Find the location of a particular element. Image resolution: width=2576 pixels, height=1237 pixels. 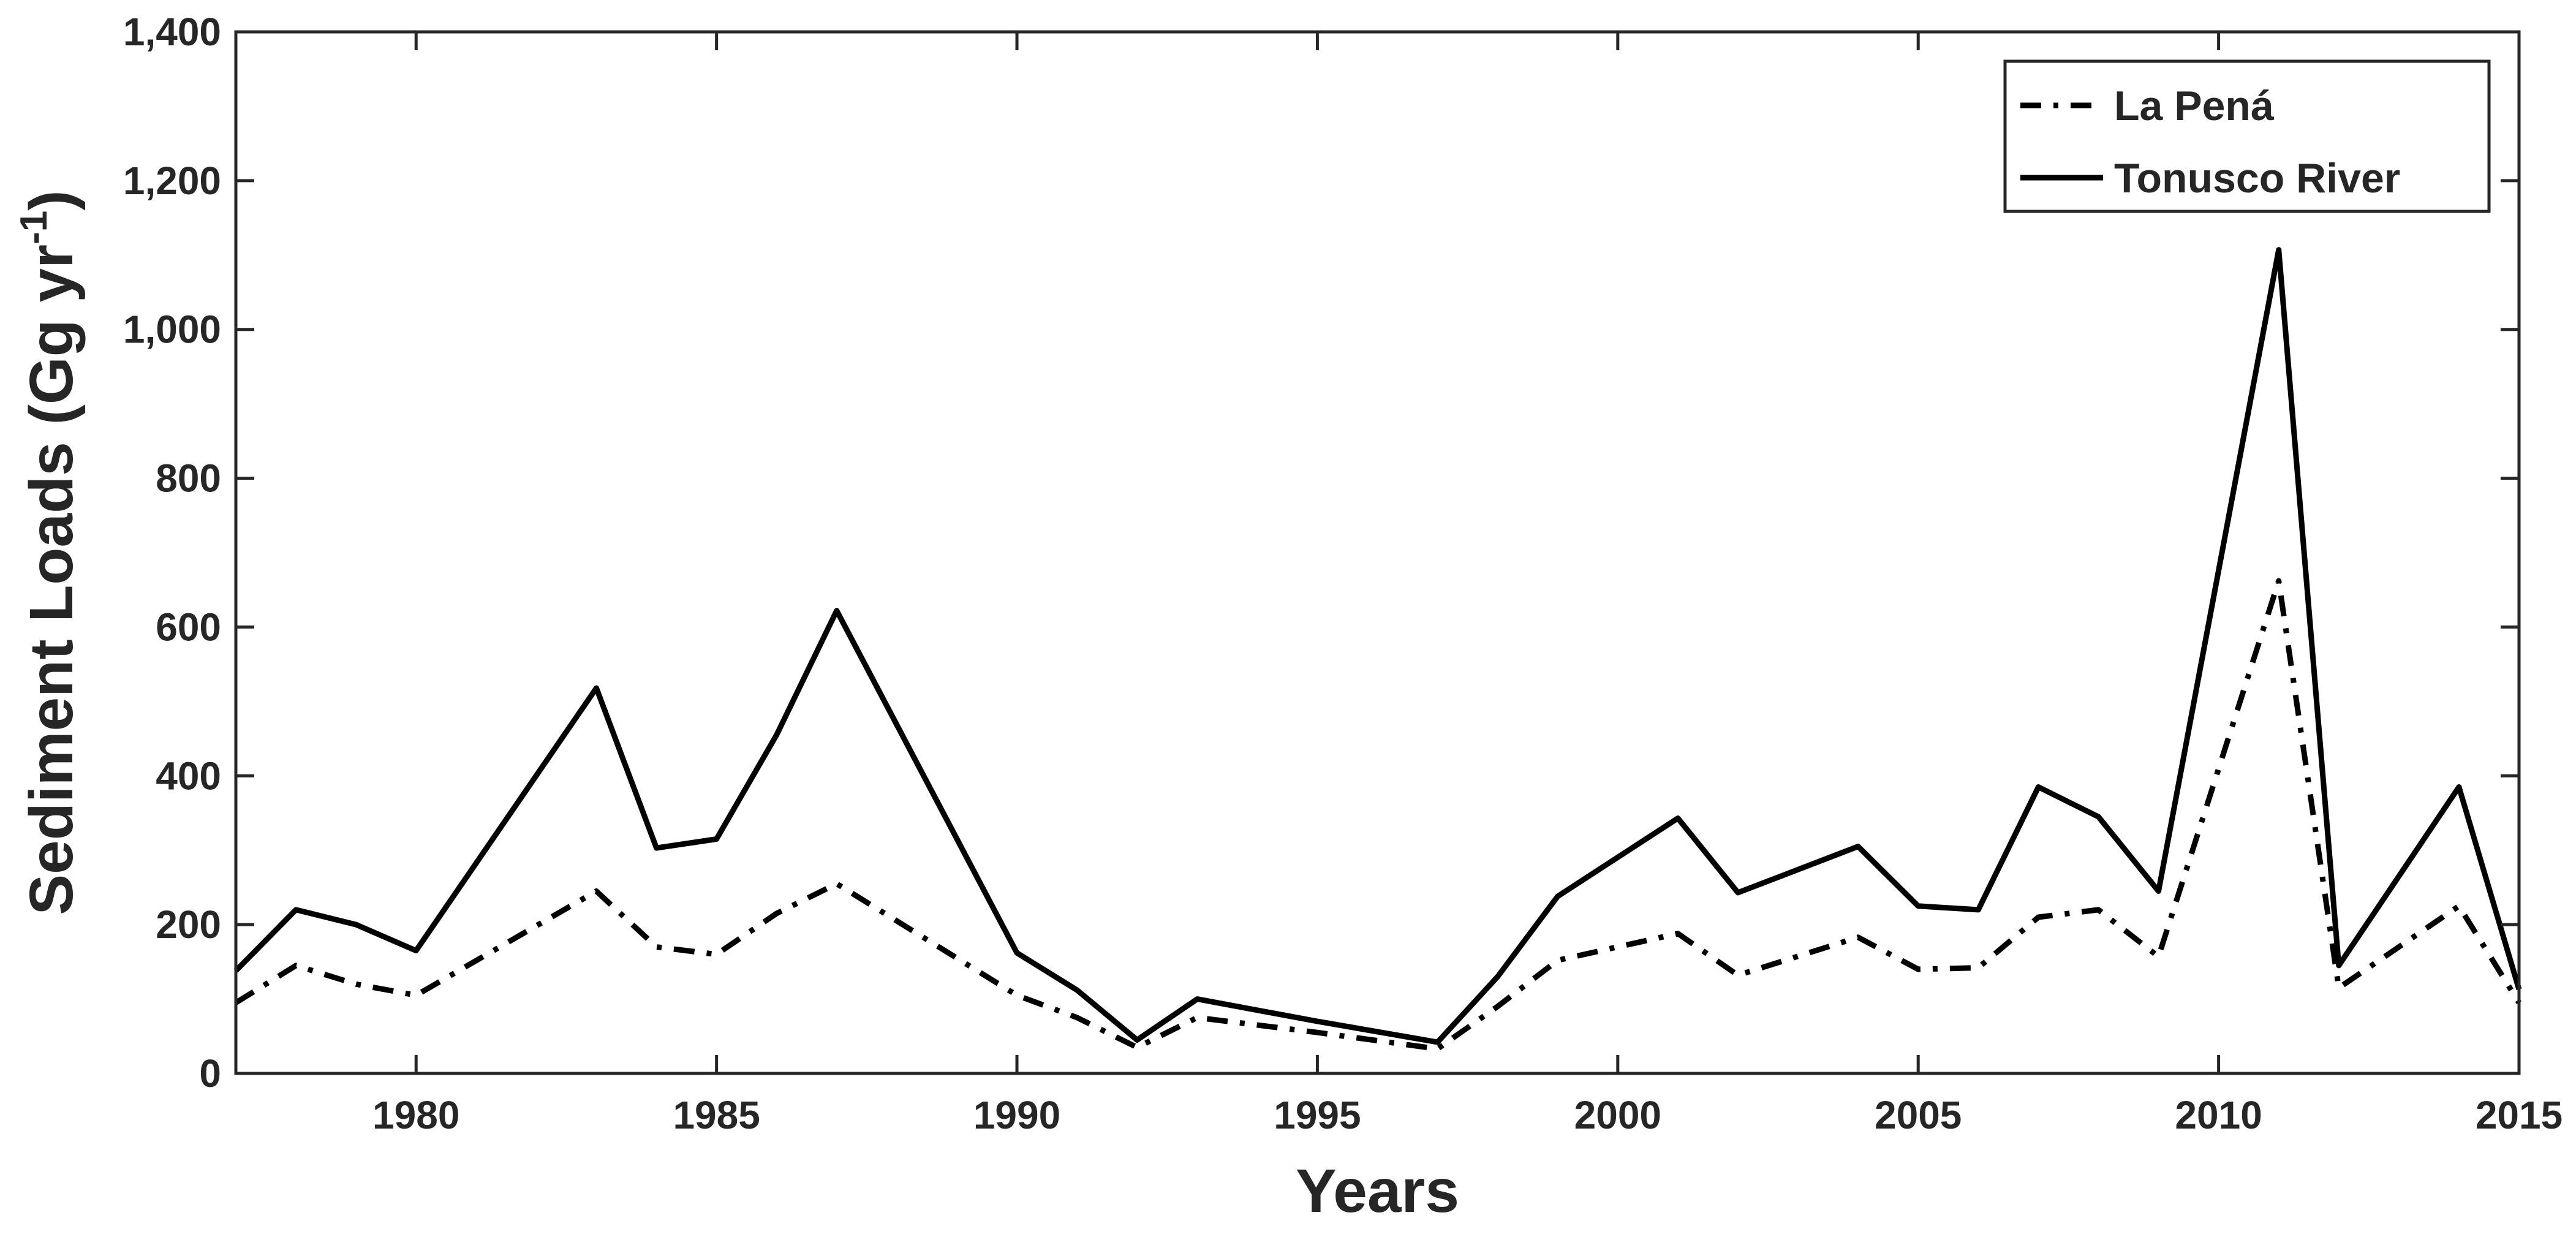

y-tick-label: 1,400 is located at coordinates (172, 32).